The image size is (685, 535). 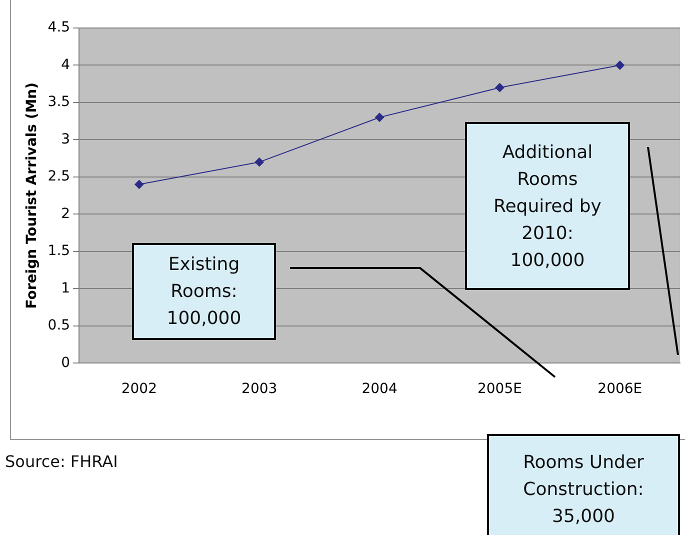 I want to click on y-tick-label: 4.5, so click(x=59, y=28).